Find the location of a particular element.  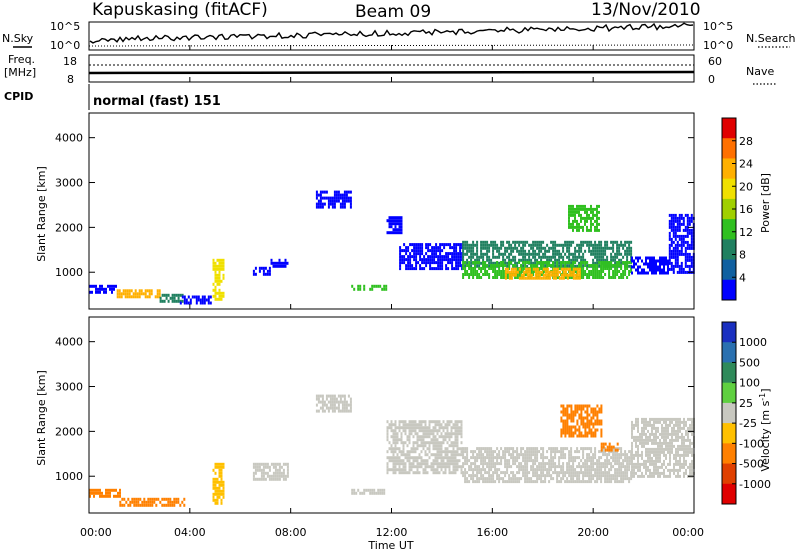

nave-label: Nave is located at coordinates (760, 71).